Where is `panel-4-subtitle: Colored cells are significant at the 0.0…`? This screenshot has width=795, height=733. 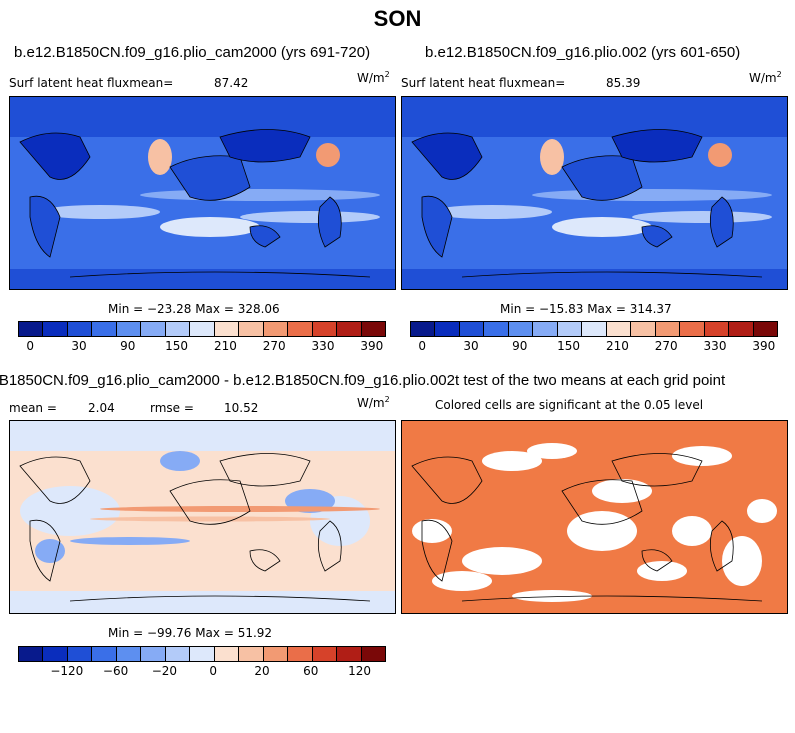
panel-4-subtitle: Colored cells are significant at the 0.0… is located at coordinates (569, 405).